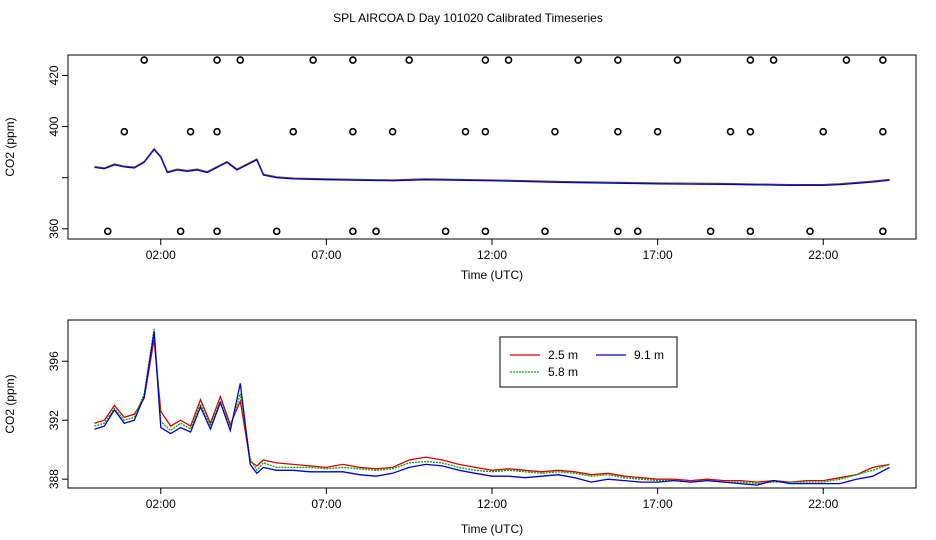  Describe the element at coordinates (161, 255) in the screenshot. I see `top-x-tick-label: 02:00` at that location.